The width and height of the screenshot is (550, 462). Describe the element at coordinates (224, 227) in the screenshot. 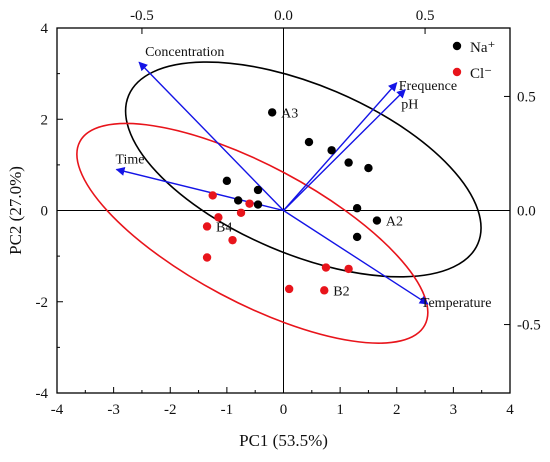

I see `point-label-1-4: B4` at that location.